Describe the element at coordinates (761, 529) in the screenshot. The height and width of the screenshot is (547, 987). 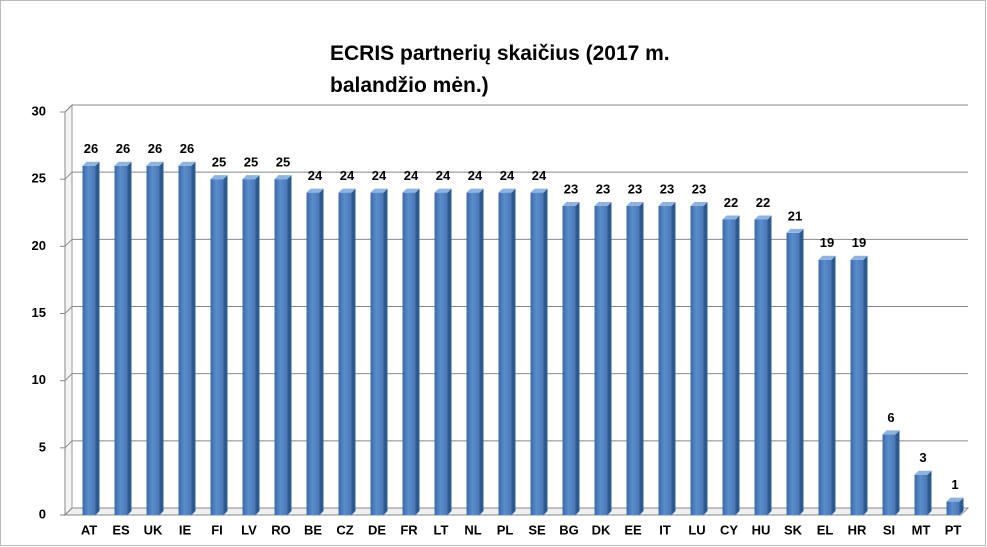
I see `x-tick-label: HU` at that location.